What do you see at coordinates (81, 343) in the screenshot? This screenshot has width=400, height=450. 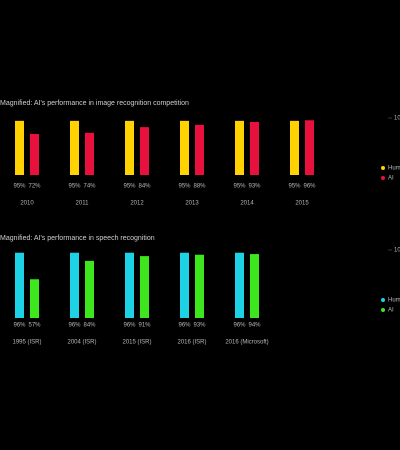 I see `x-tick-label: 2004 (ISR)` at bounding box center [81, 343].